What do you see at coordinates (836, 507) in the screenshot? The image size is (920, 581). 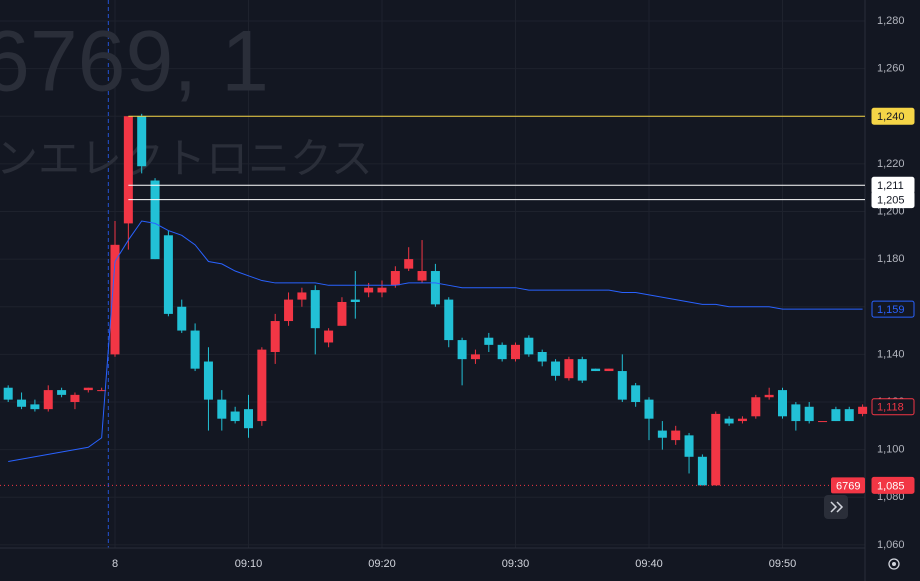 I see `scroll-button` at bounding box center [836, 507].